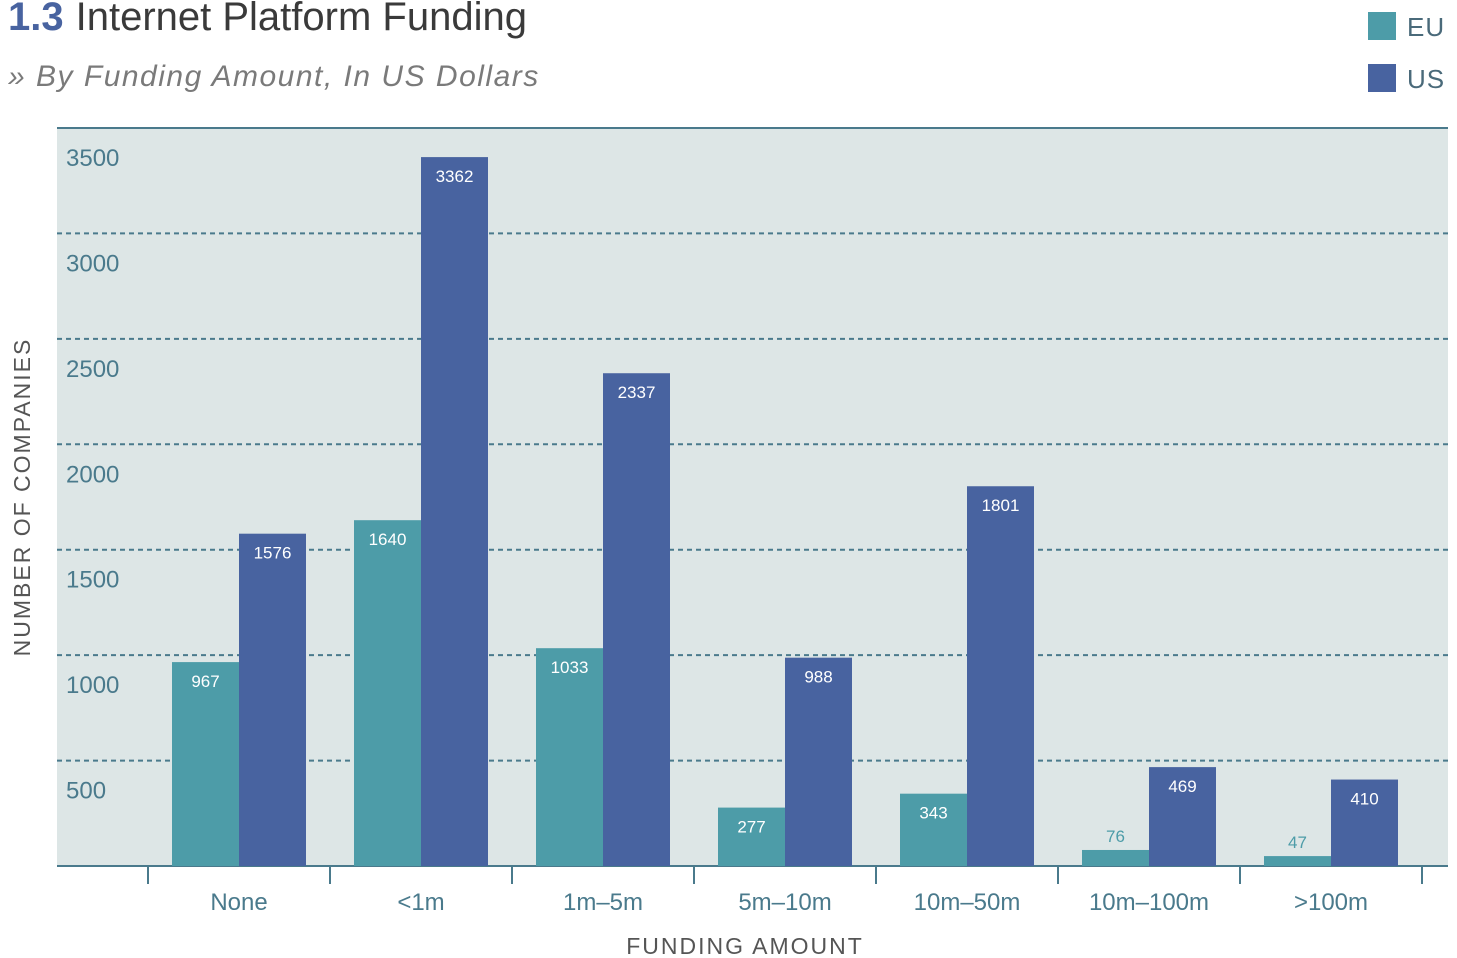 This screenshot has width=1457, height=958. I want to click on title-number: 1.3, so click(36, 19).